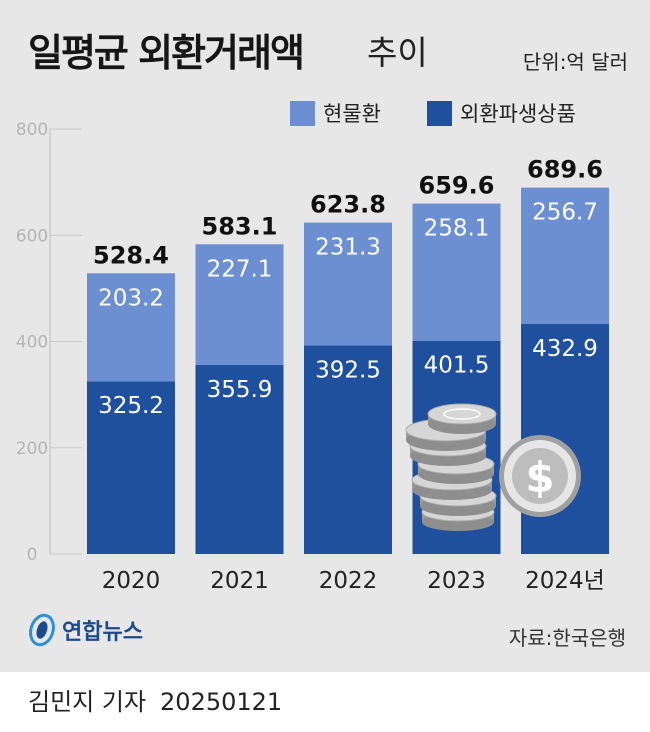  I want to click on logo-text: 연합뉴스, so click(102, 632).